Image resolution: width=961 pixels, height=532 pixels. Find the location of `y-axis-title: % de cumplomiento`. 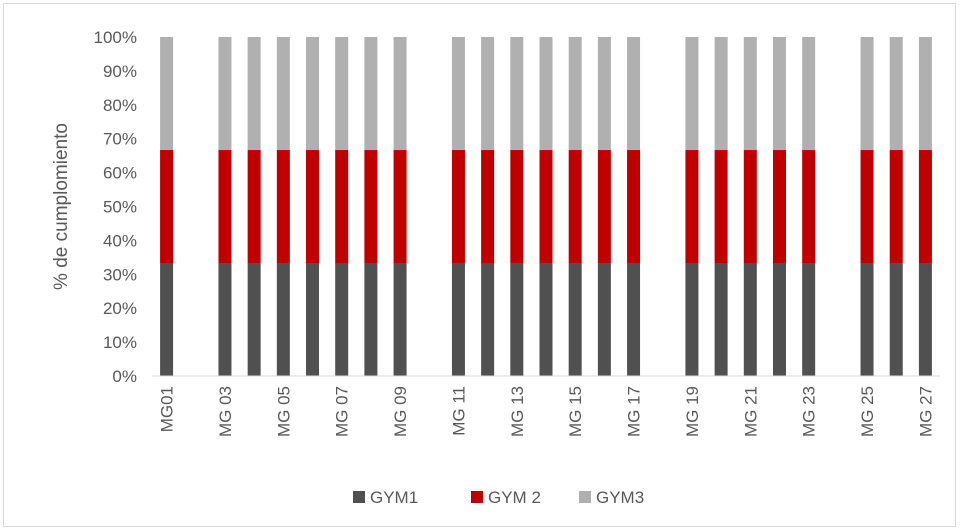

y-axis-title: % de cumplomiento is located at coordinates (61, 206).